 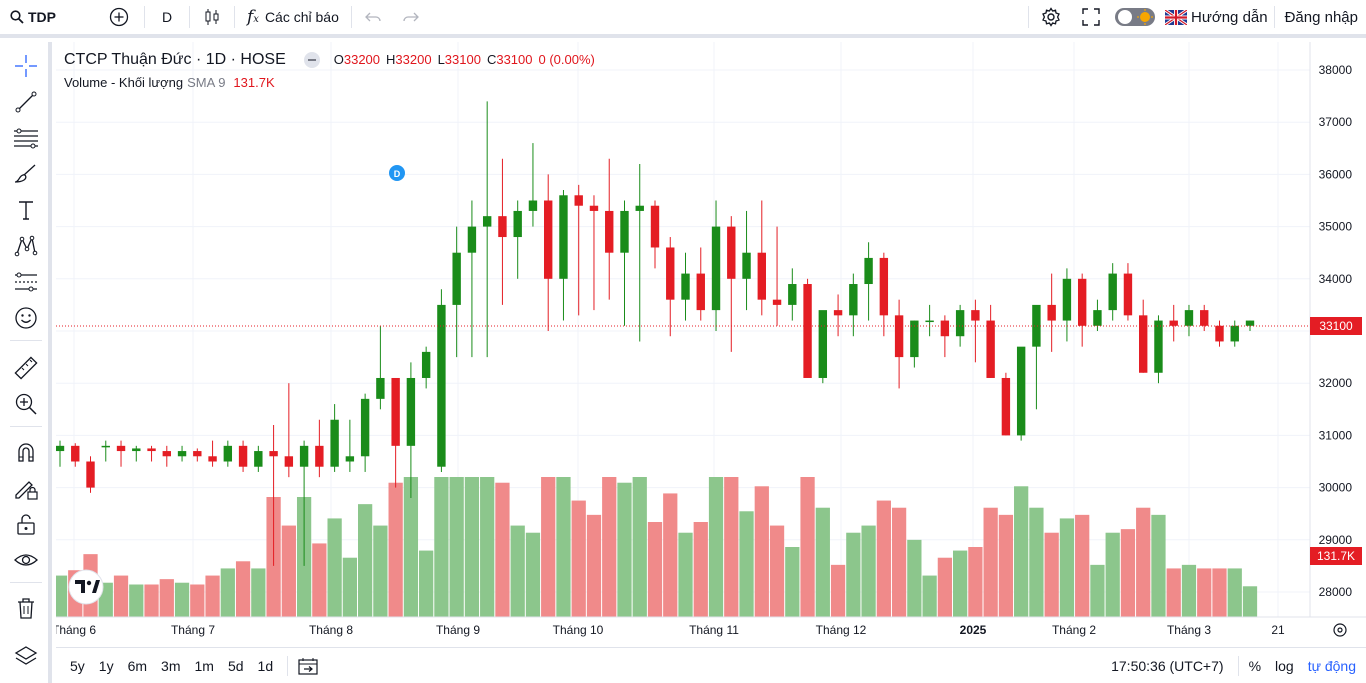 What do you see at coordinates (1255, 665) in the screenshot?
I see `percent-toggle: %` at bounding box center [1255, 665].